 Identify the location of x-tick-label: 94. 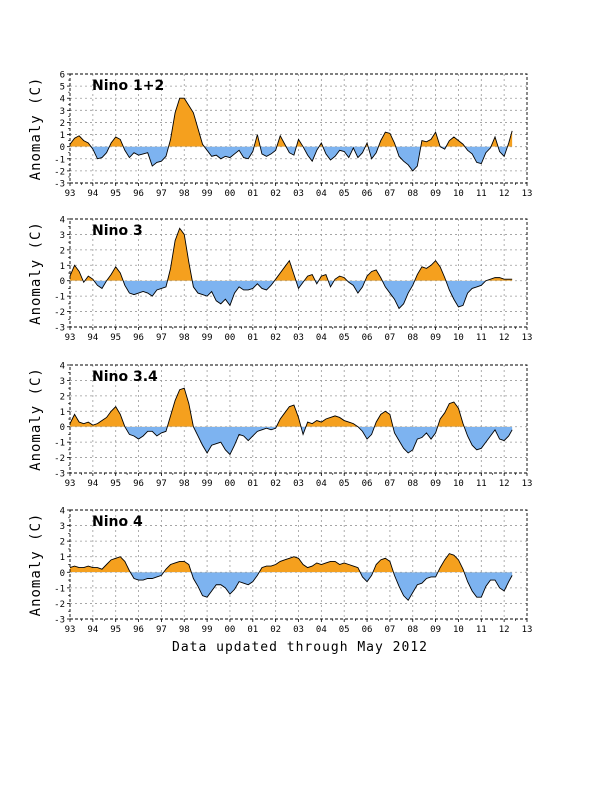
(92, 630).